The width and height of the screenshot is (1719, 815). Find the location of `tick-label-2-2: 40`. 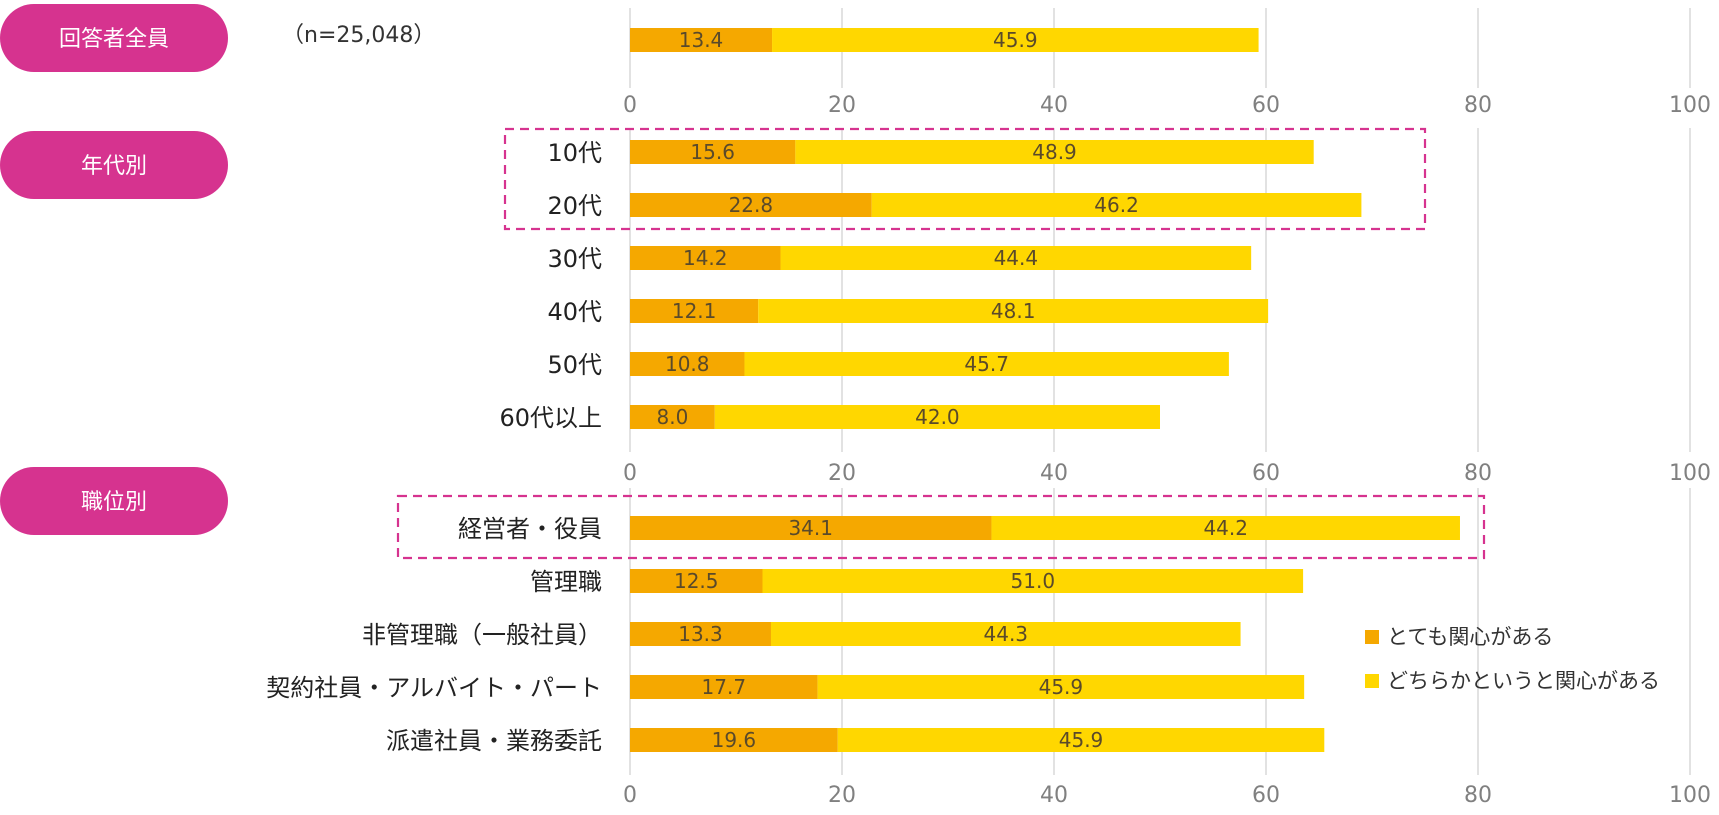

tick-label-2-2: 40 is located at coordinates (1054, 795).